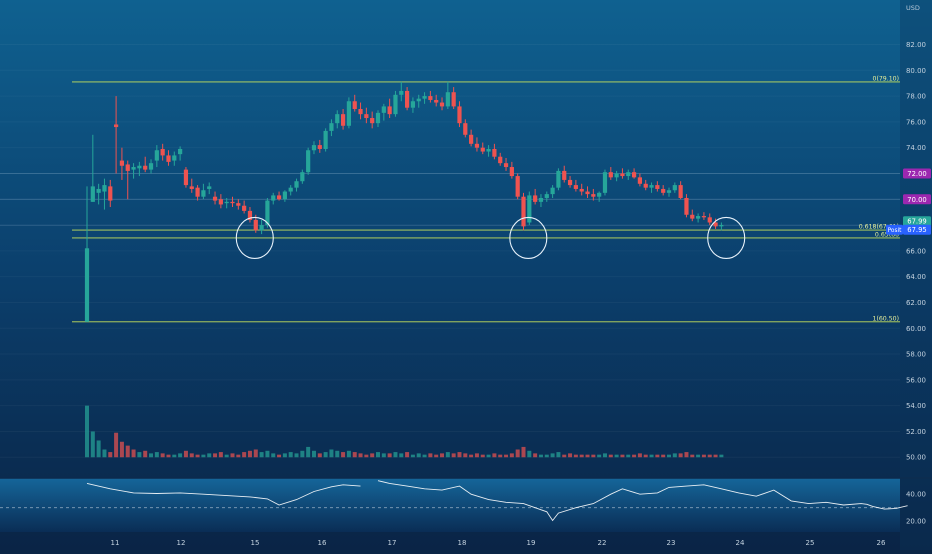 The width and height of the screenshot is (932, 554). I want to click on price-tick-label: 60.00, so click(916, 329).